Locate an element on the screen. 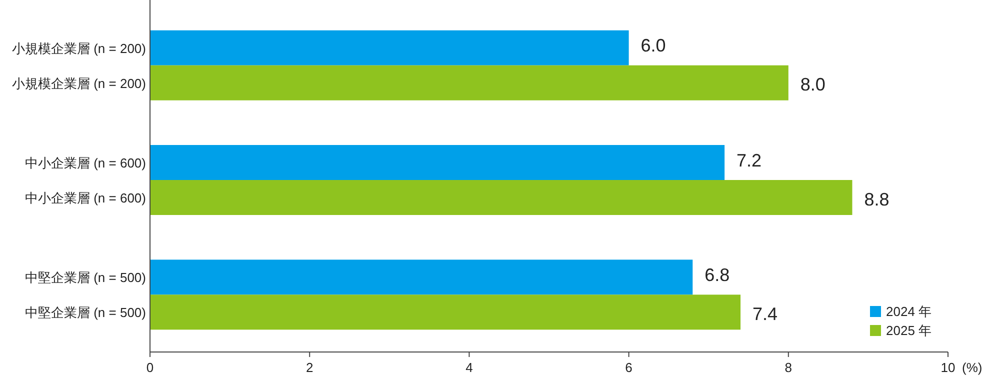 Image resolution: width=983 pixels, height=377 pixels. x-tick-label: 6 is located at coordinates (628, 367).